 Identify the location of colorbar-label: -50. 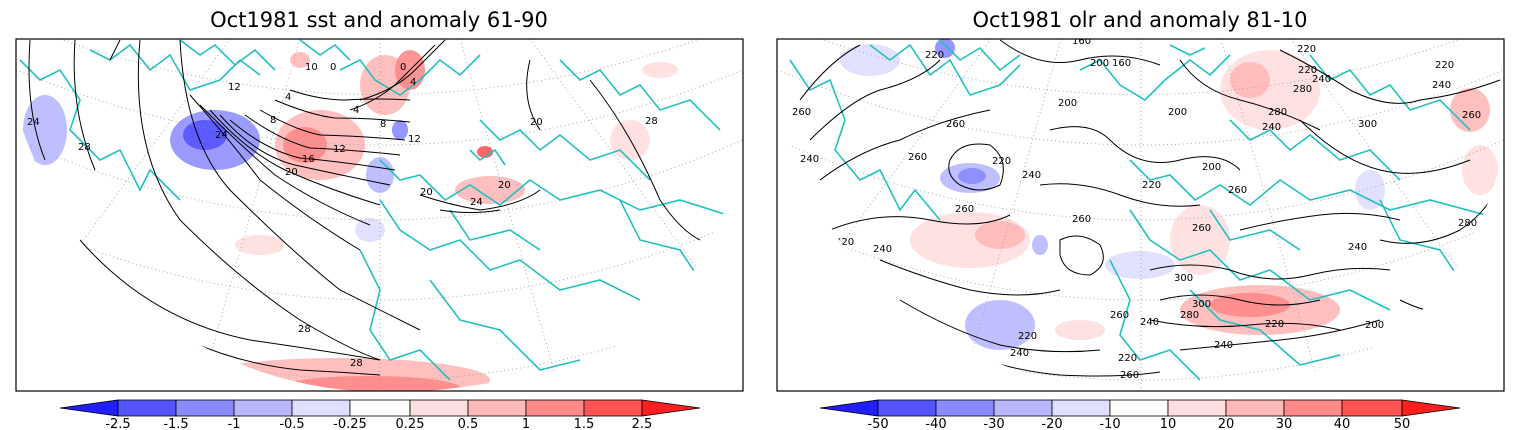
(877, 423).